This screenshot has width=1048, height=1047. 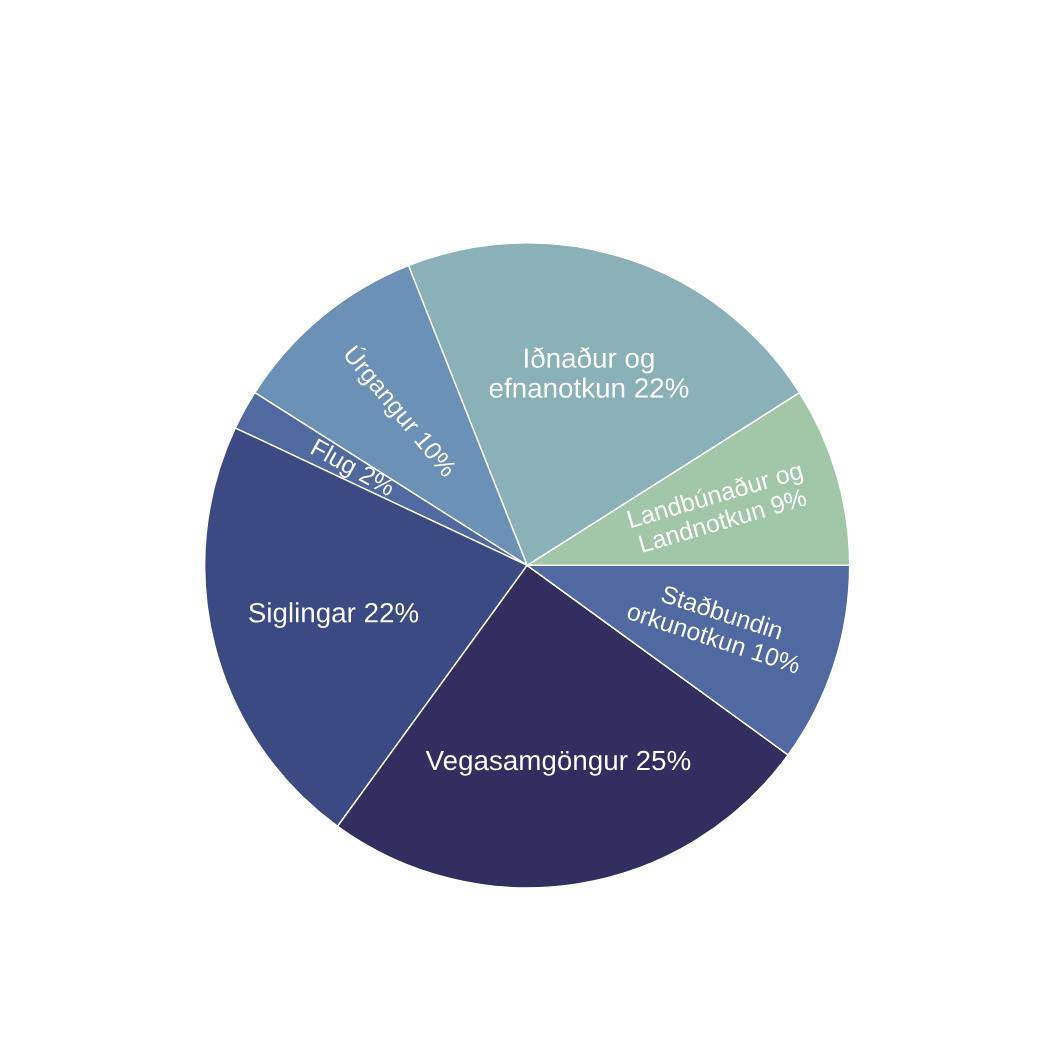 What do you see at coordinates (558, 763) in the screenshot?
I see `slice-label: Vegasamgöngur 25%` at bounding box center [558, 763].